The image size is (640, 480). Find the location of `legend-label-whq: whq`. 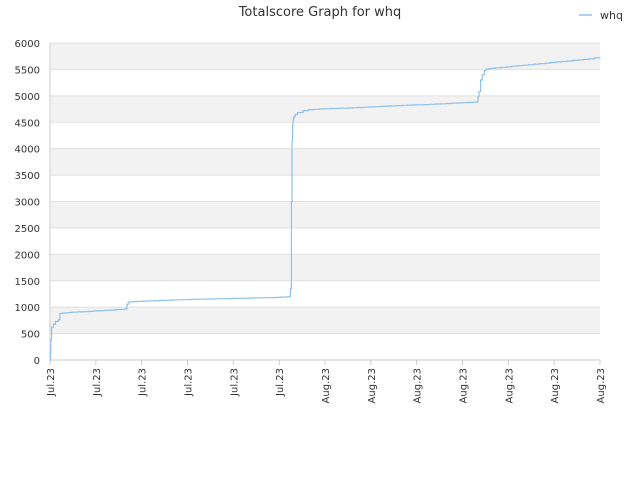

legend-label-whq: whq is located at coordinates (611, 15).